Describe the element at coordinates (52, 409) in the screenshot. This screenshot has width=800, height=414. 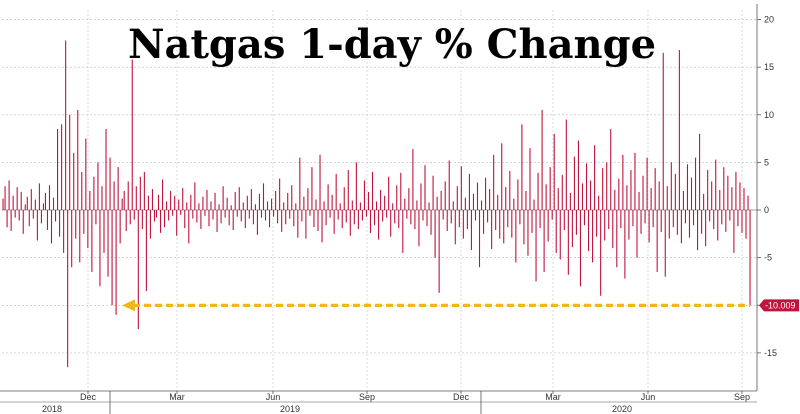
I see `year-label: 2018` at that location.